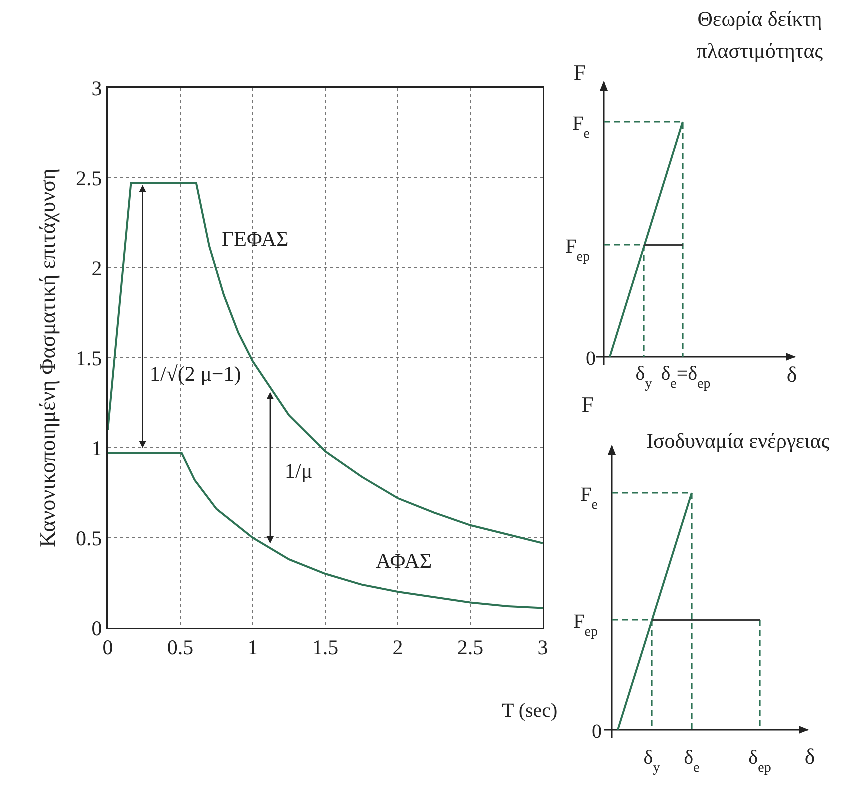 Image resolution: width=852 pixels, height=789 pixels. I want to click on x-tick-label: 0.5, so click(180, 648).